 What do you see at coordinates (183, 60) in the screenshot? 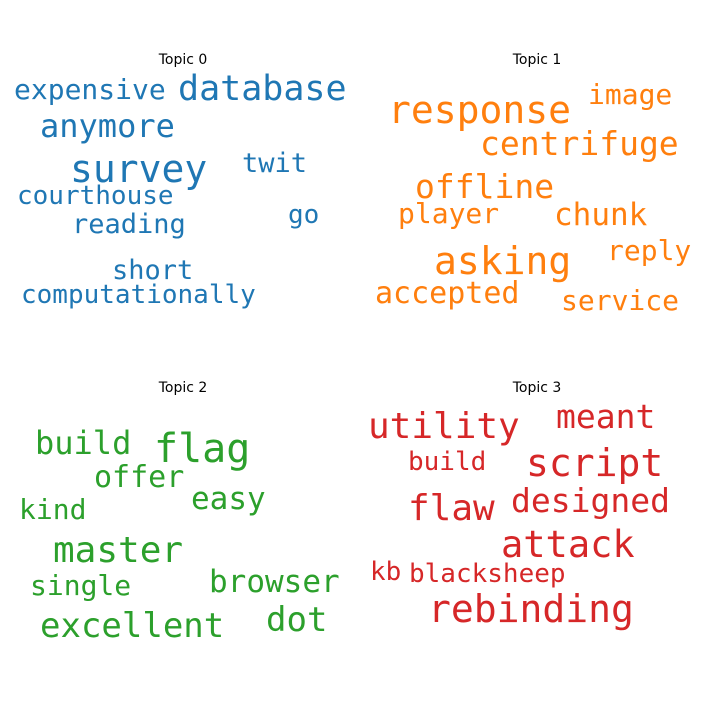
I see `topic-0-title: Topic 0` at bounding box center [183, 60].